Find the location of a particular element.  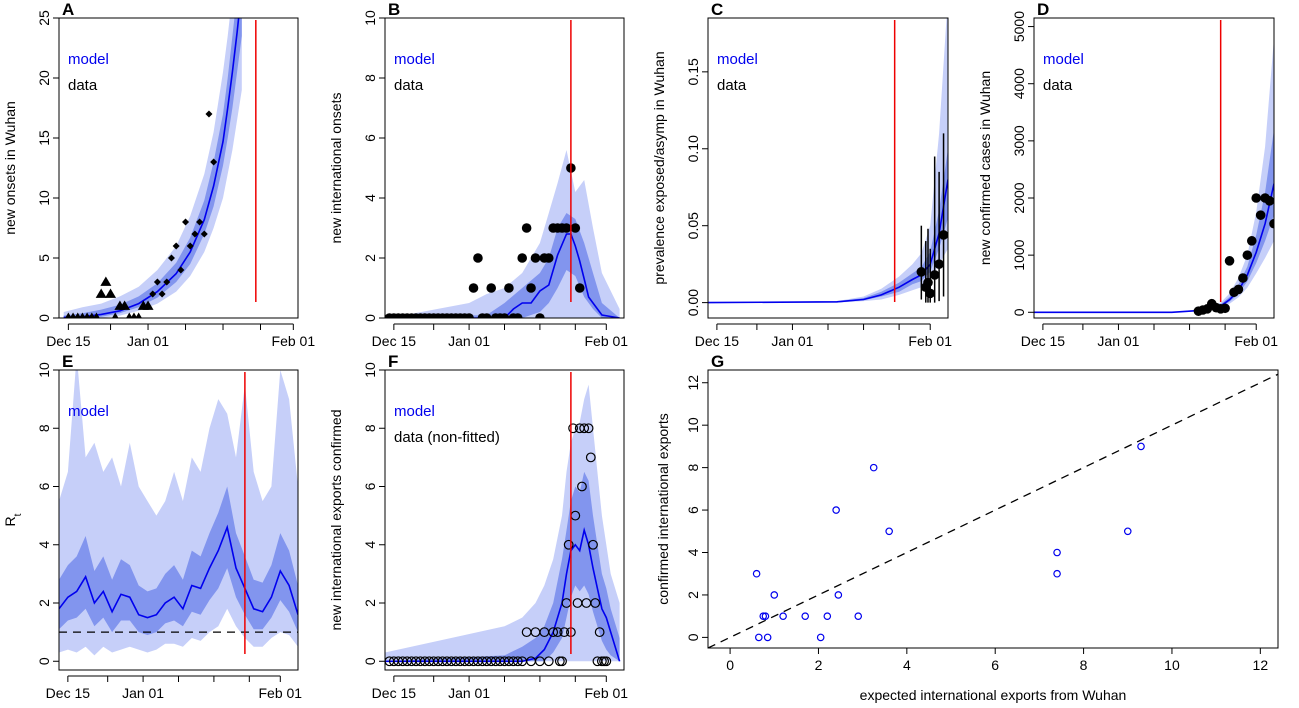

panel-e-x-axis: Dec 15 Jan 01 Feb 01 is located at coordinates (174, 688).